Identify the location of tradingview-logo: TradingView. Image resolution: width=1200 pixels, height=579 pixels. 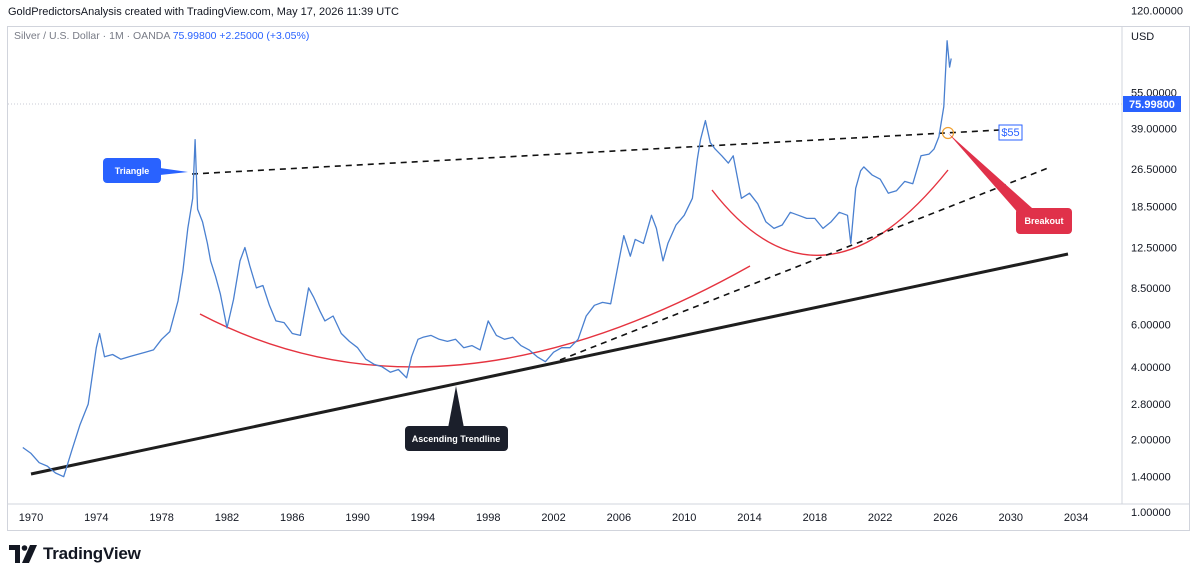
(75, 554).